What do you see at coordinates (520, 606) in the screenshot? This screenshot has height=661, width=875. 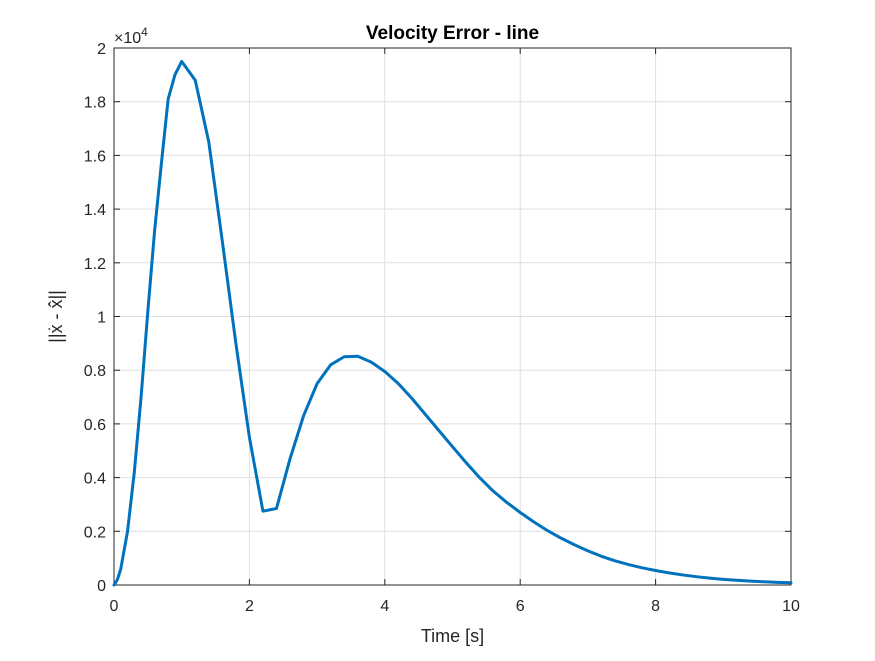 I see `x-tick-label: 6` at bounding box center [520, 606].